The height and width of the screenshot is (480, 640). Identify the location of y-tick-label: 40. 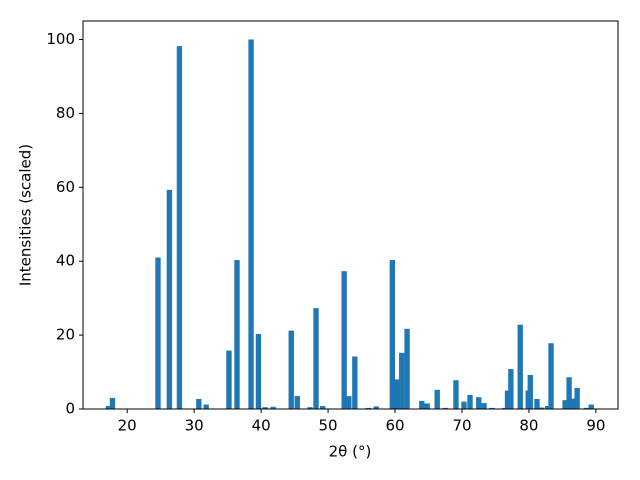
(65, 261).